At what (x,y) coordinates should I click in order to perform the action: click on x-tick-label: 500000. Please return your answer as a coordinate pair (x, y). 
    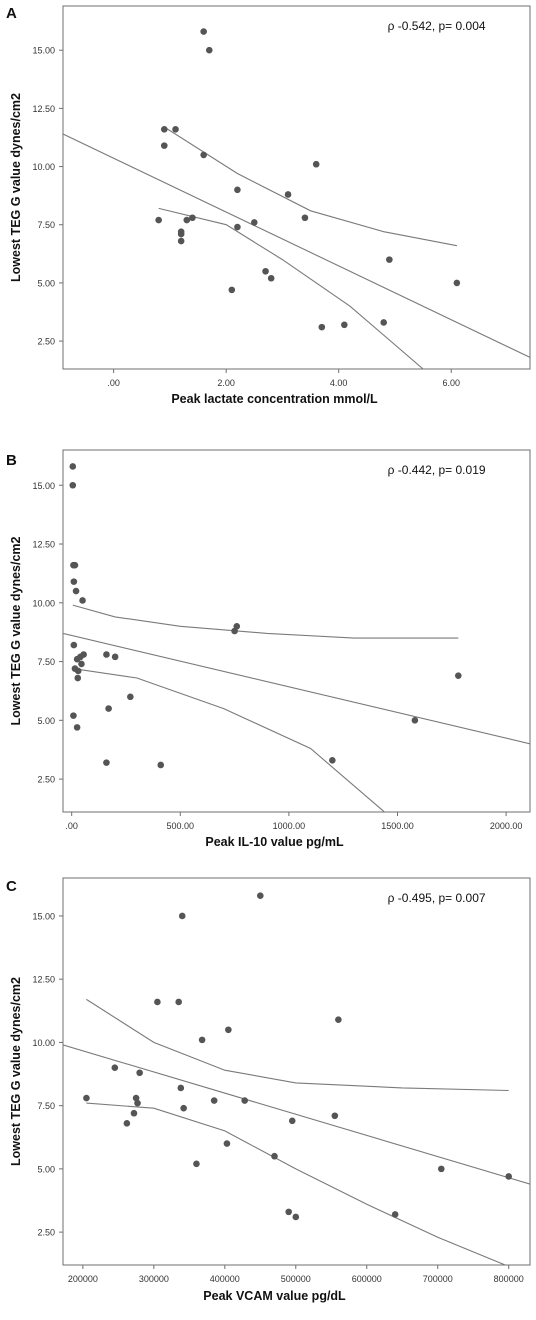
    Looking at the image, I should click on (296, 1279).